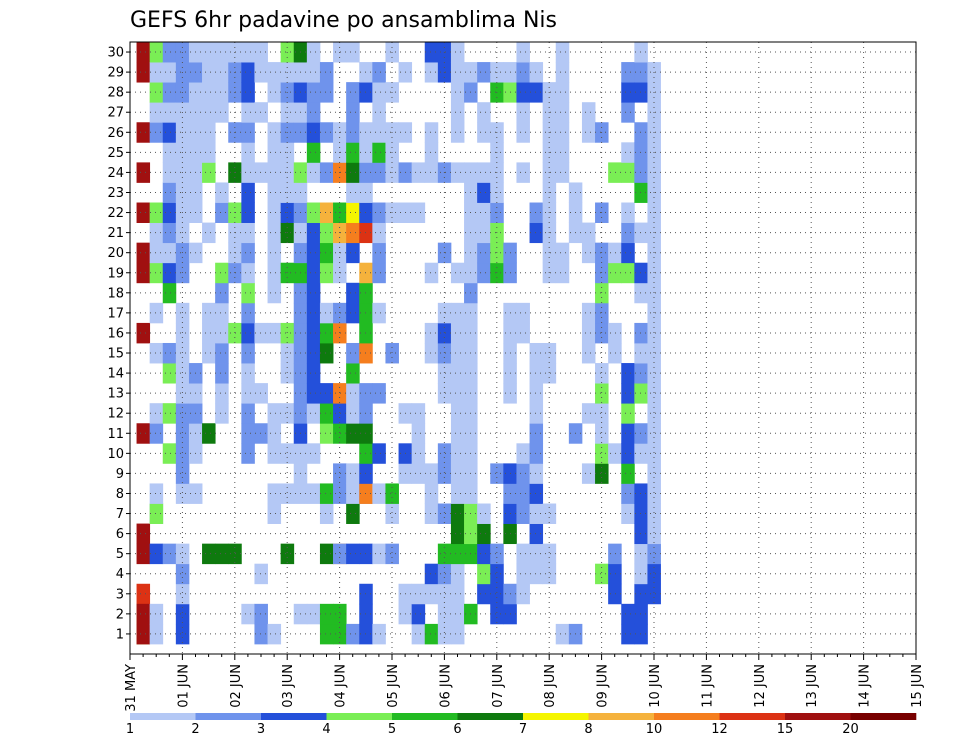  Describe the element at coordinates (549, 513) in the screenshot. I see `heatmap-cell-m7-c32` at that location.